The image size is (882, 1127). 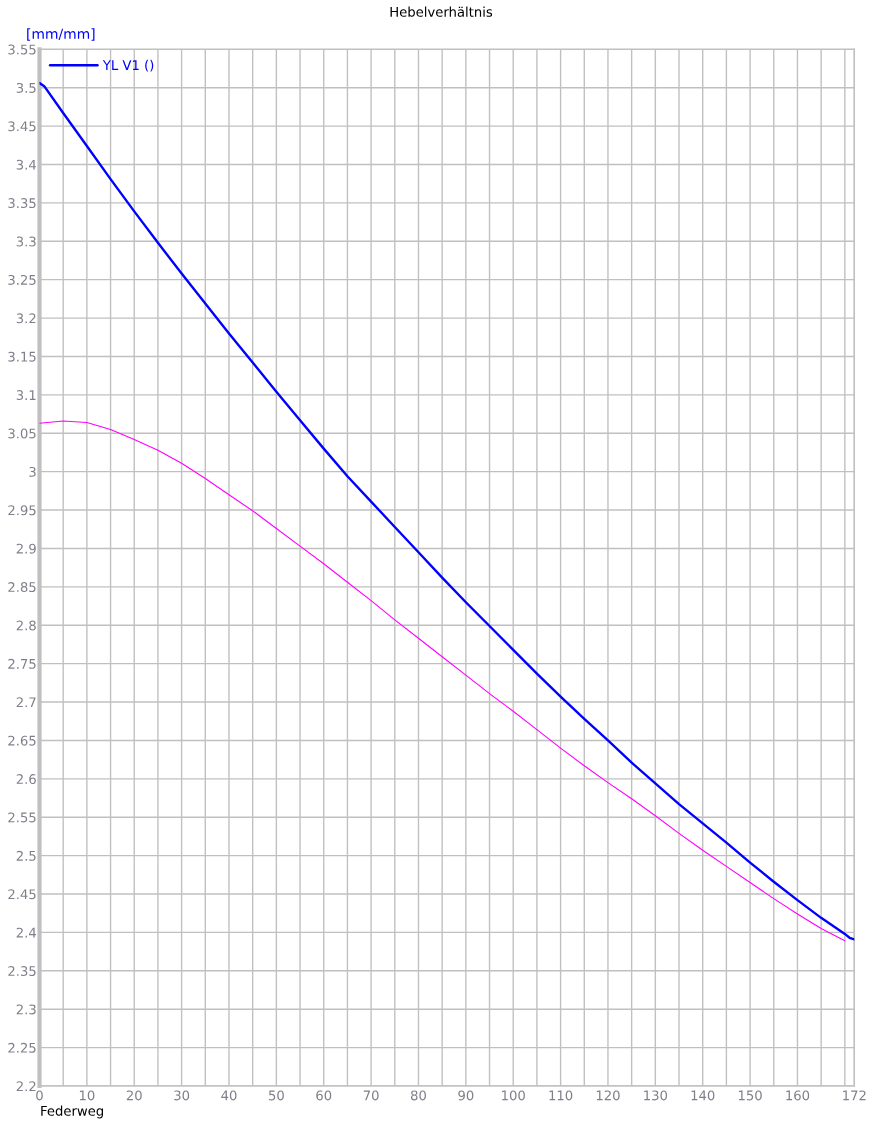 What do you see at coordinates (22, 510) in the screenshot?
I see `y-tick-label: 2.95` at bounding box center [22, 510].